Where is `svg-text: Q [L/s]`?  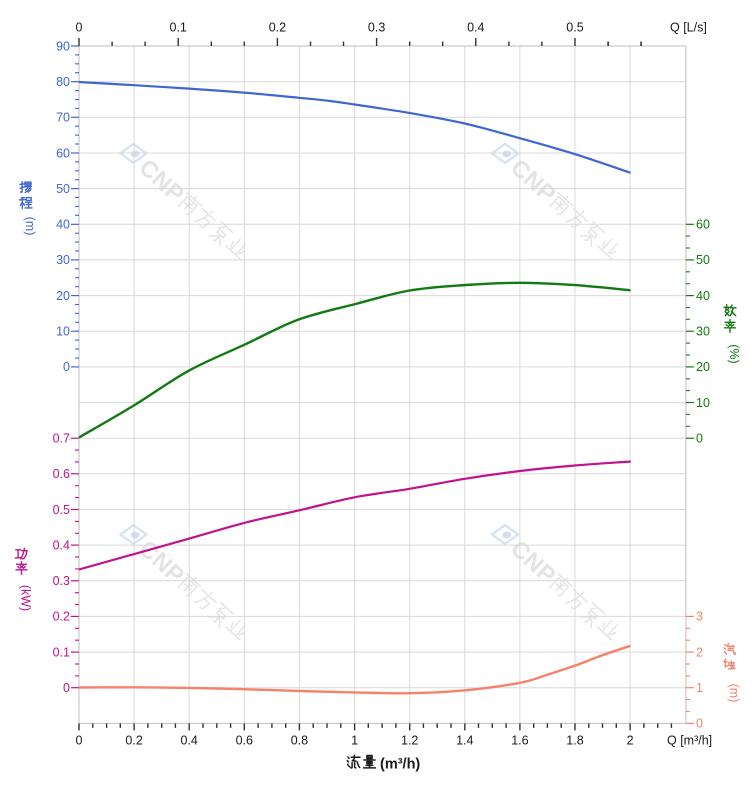
svg-text: Q [L/s] is located at coordinates (688, 28).